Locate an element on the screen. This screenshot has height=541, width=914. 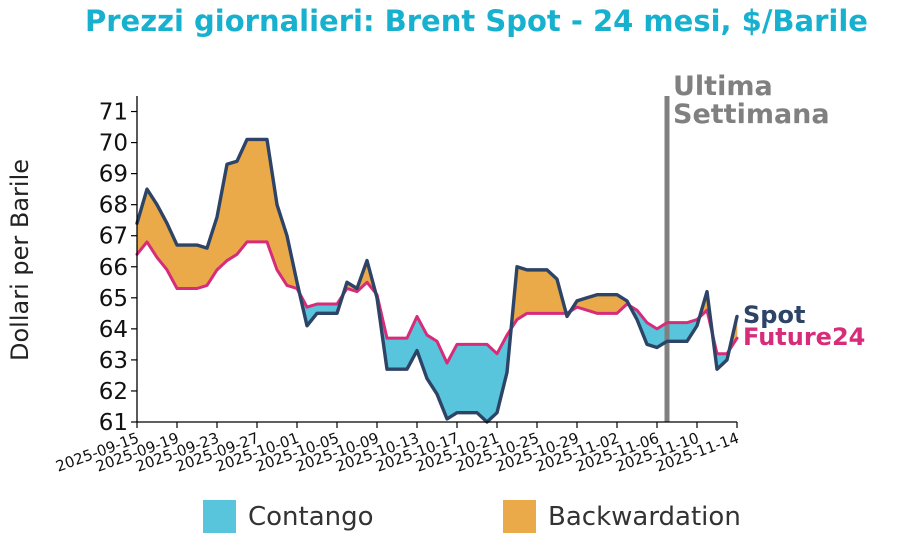
series-end-label-future24: Future24 is located at coordinates (804, 337).